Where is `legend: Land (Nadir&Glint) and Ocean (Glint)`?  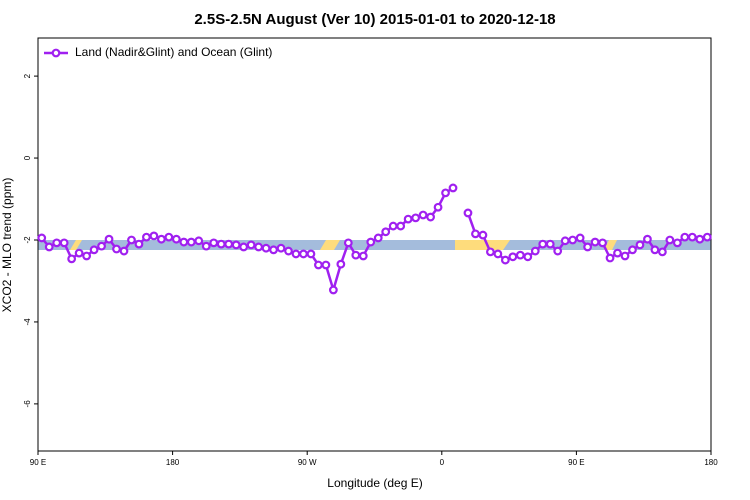
legend: Land (Nadir&Glint) and Ocean (Glint) is located at coordinates (158, 52).